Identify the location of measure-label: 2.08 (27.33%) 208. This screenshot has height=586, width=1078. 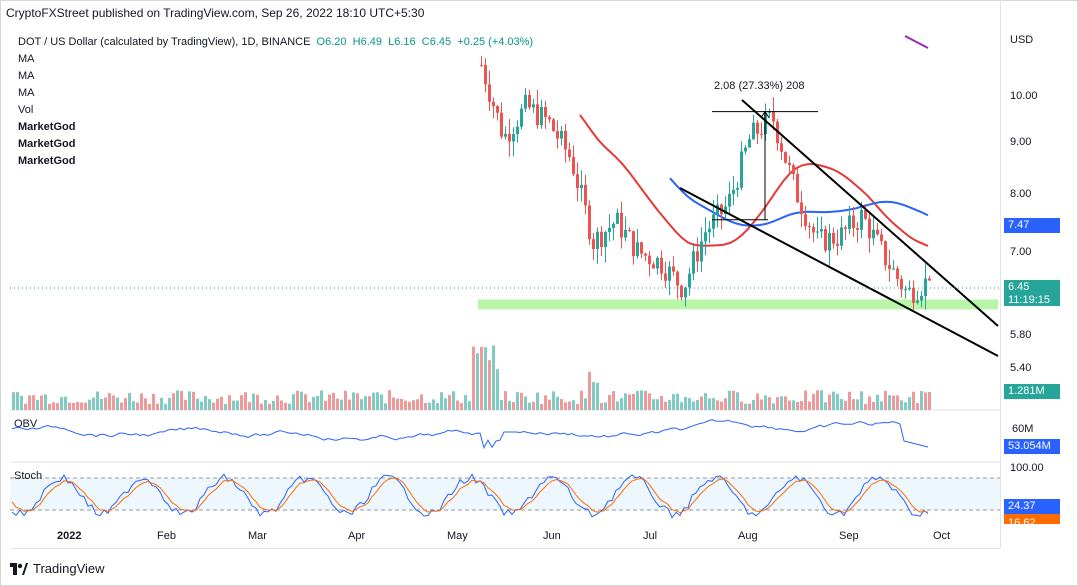
(759, 86).